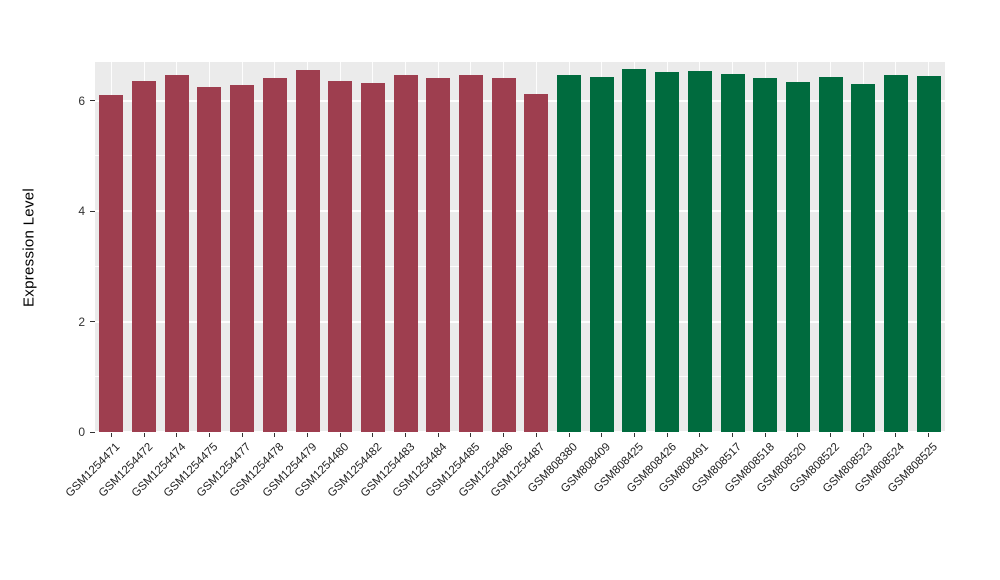 Image resolution: width=1000 pixels, height=580 pixels. What do you see at coordinates (81, 432) in the screenshot?
I see `y-tick-label: 0` at bounding box center [81, 432].